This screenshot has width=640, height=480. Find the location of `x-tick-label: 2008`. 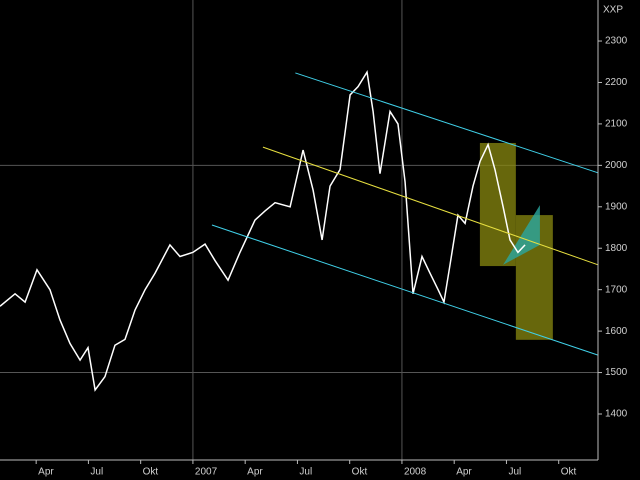

x-tick-label: 2008 is located at coordinates (415, 472).